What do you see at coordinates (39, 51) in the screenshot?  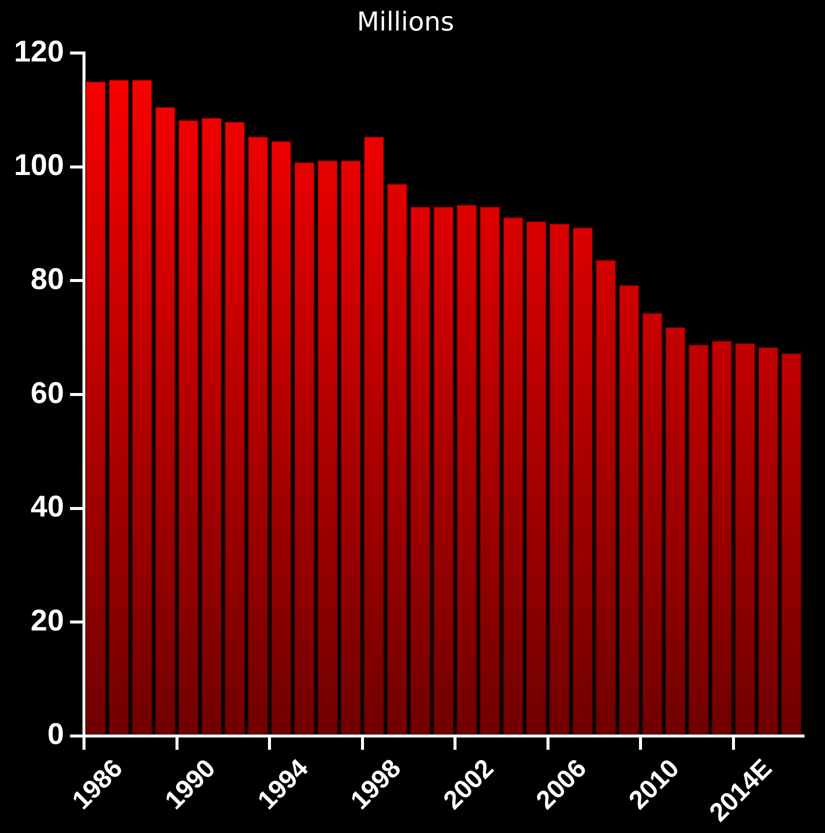 I see `y-tick-label: 120` at bounding box center [39, 51].